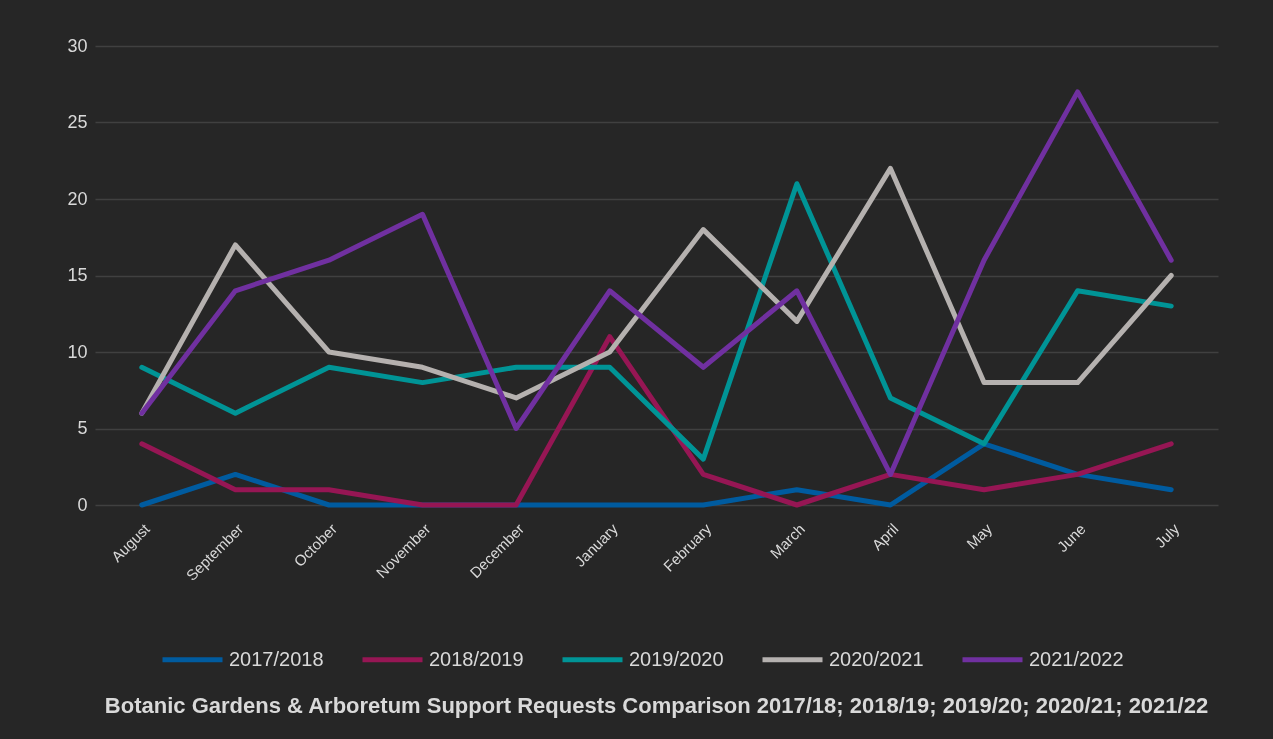 This screenshot has width=1273, height=739. Describe the element at coordinates (476, 658) in the screenshot. I see `legend-label: 2018/2019` at that location.